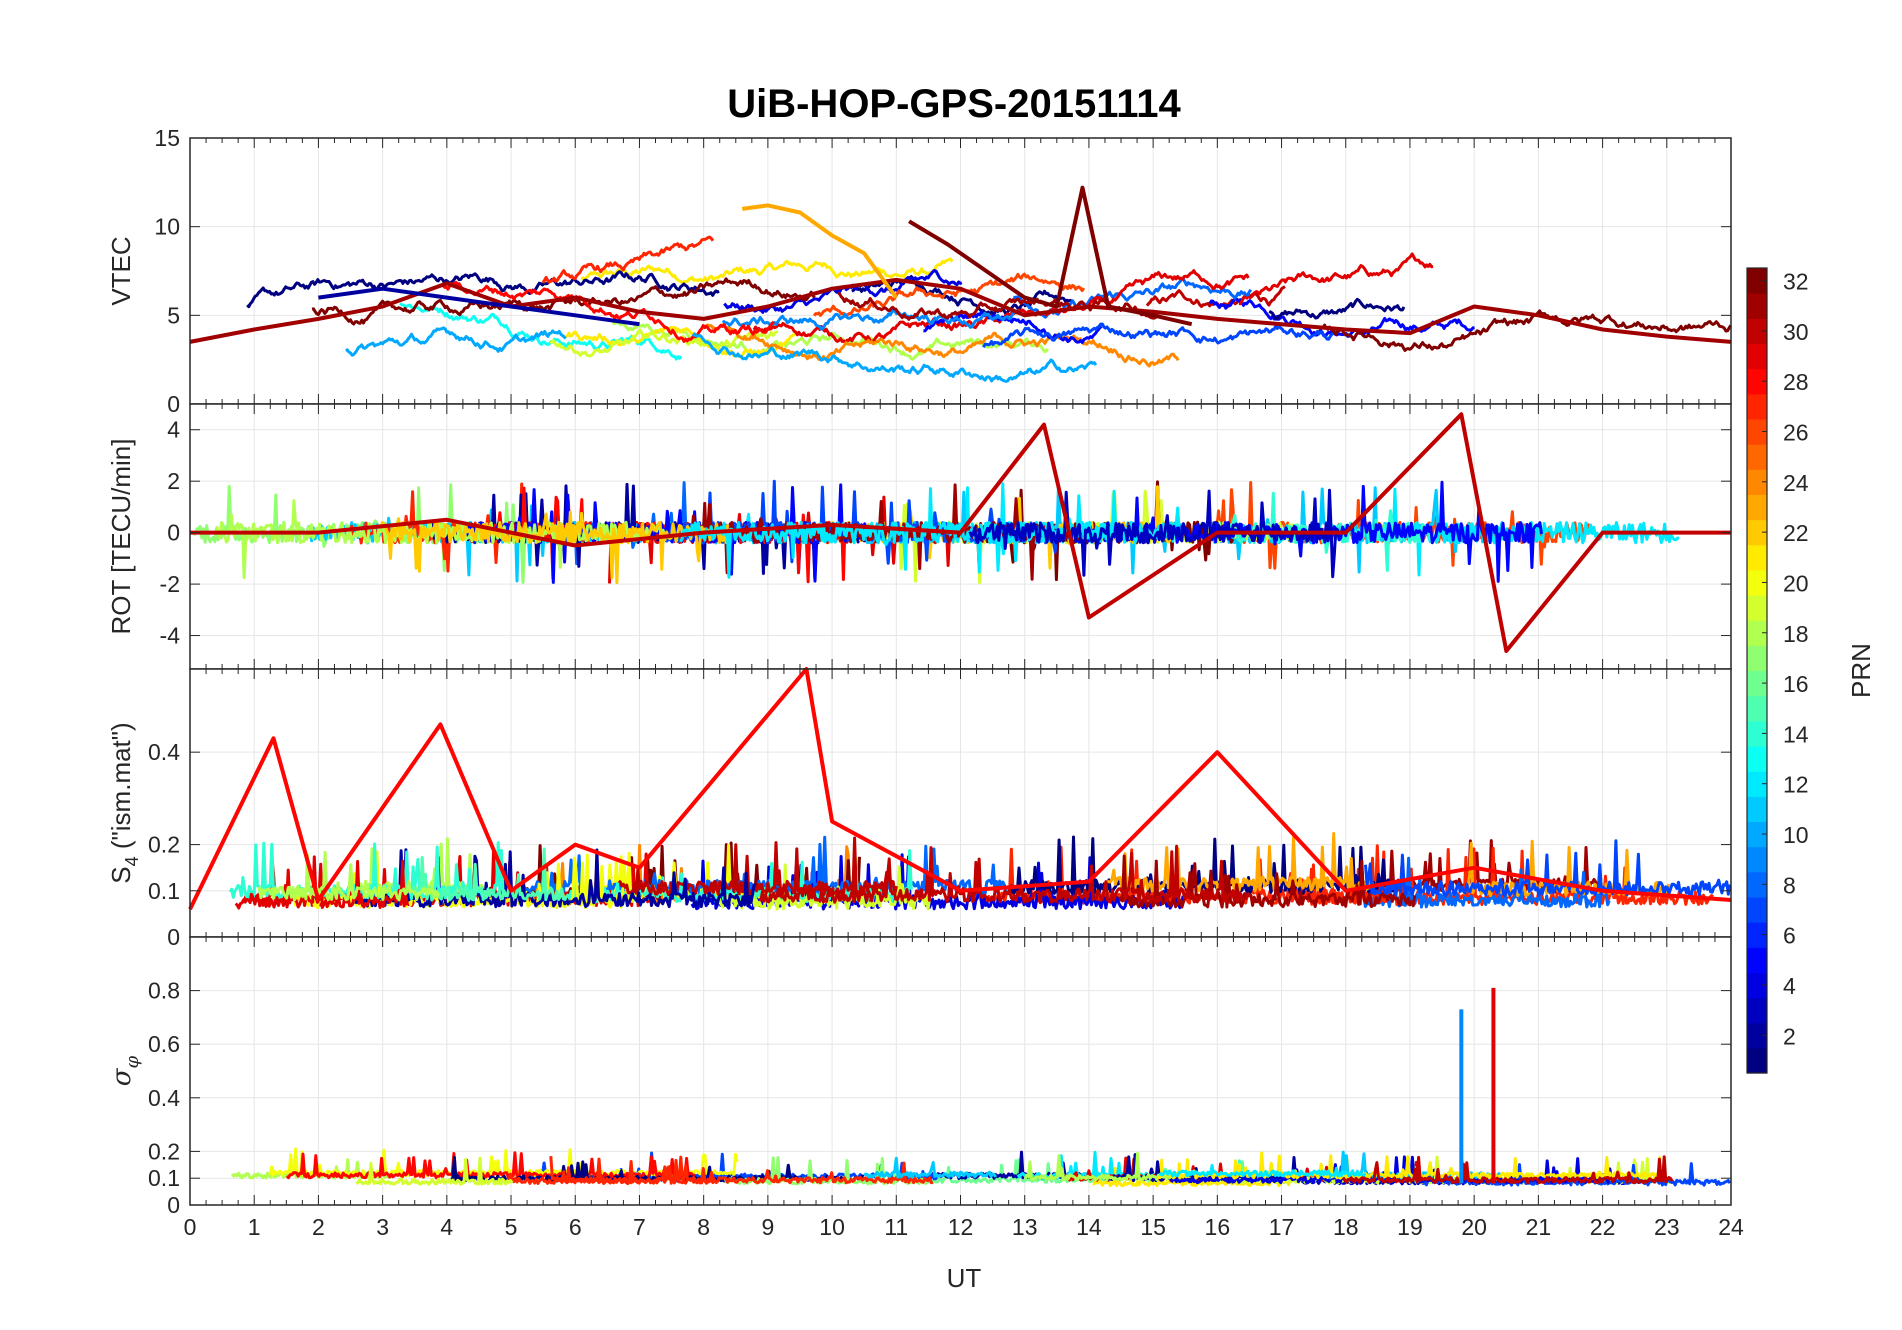  What do you see at coordinates (164, 1178) in the screenshot?
I see `y-tick-label: 0.1` at bounding box center [164, 1178].